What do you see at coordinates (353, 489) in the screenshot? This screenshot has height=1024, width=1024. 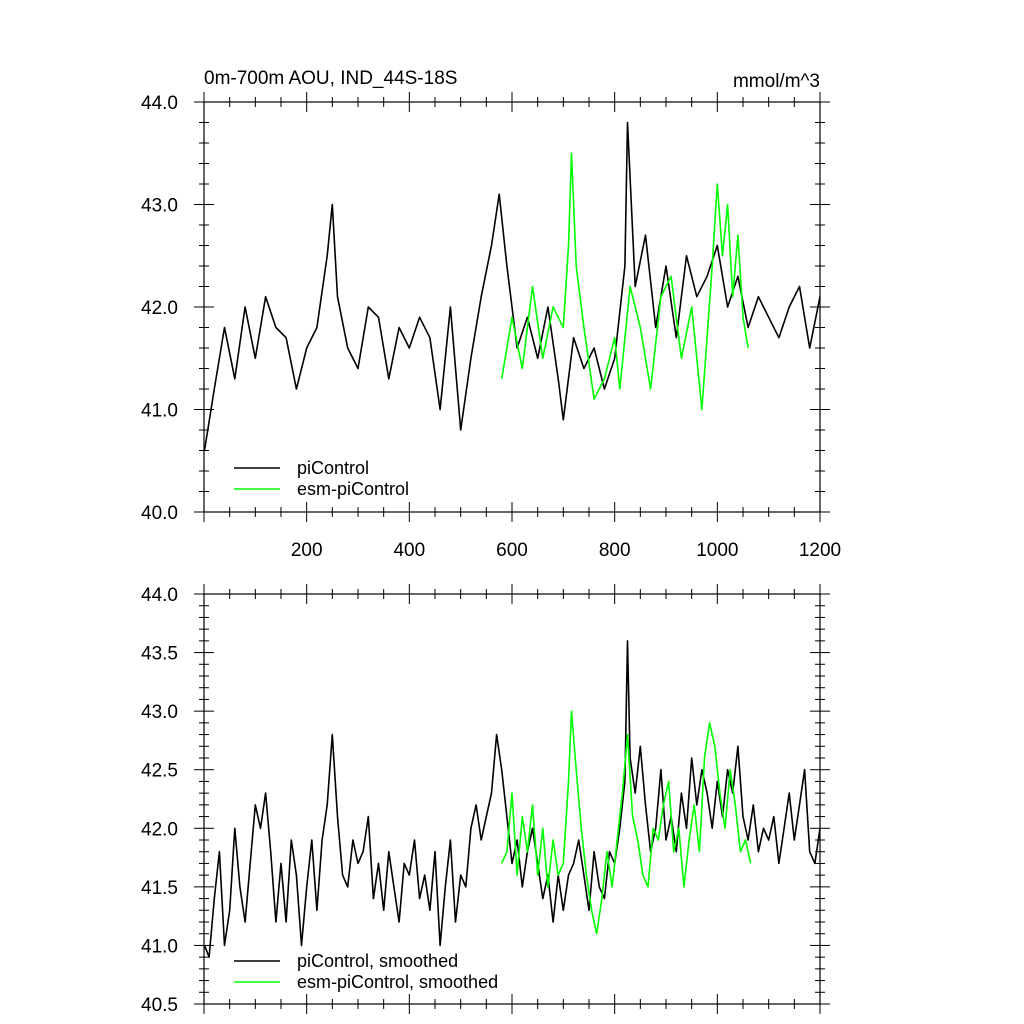 I see `legend-label: esm-piControl` at bounding box center [353, 489].